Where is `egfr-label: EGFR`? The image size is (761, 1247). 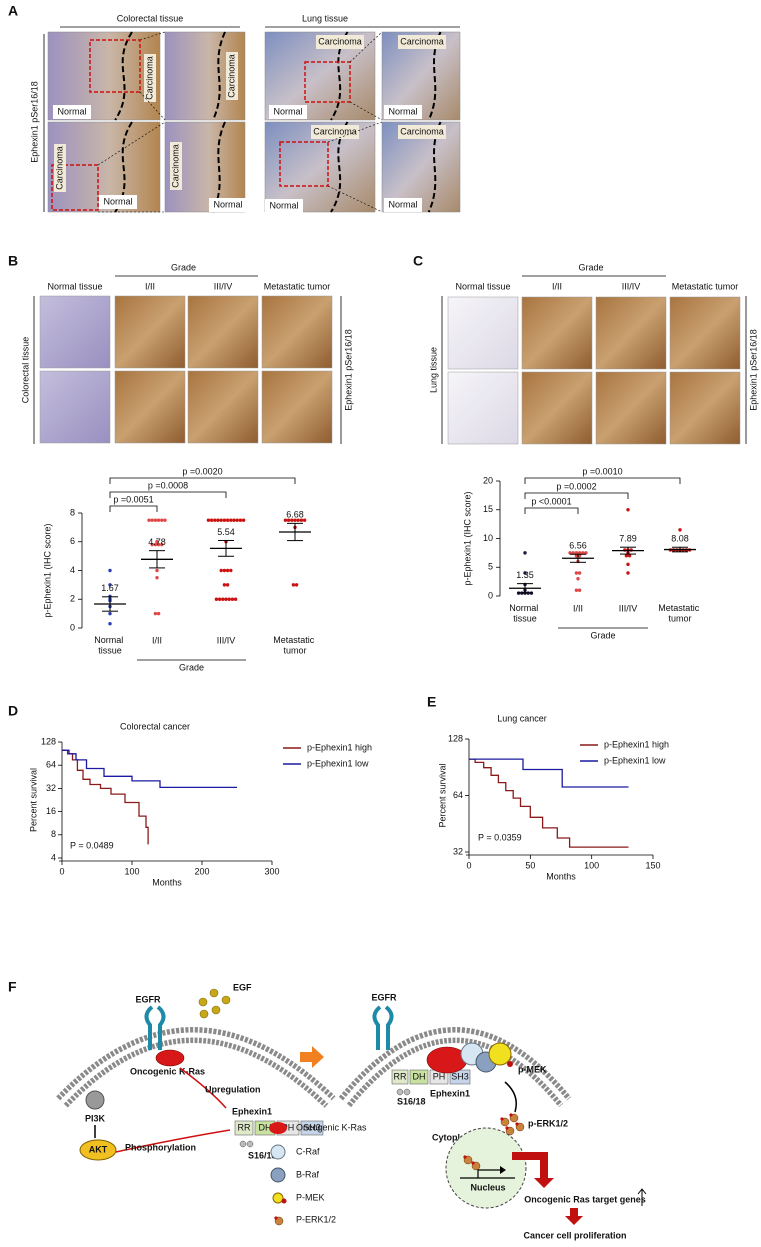
egfr-label: EGFR is located at coordinates (148, 999).